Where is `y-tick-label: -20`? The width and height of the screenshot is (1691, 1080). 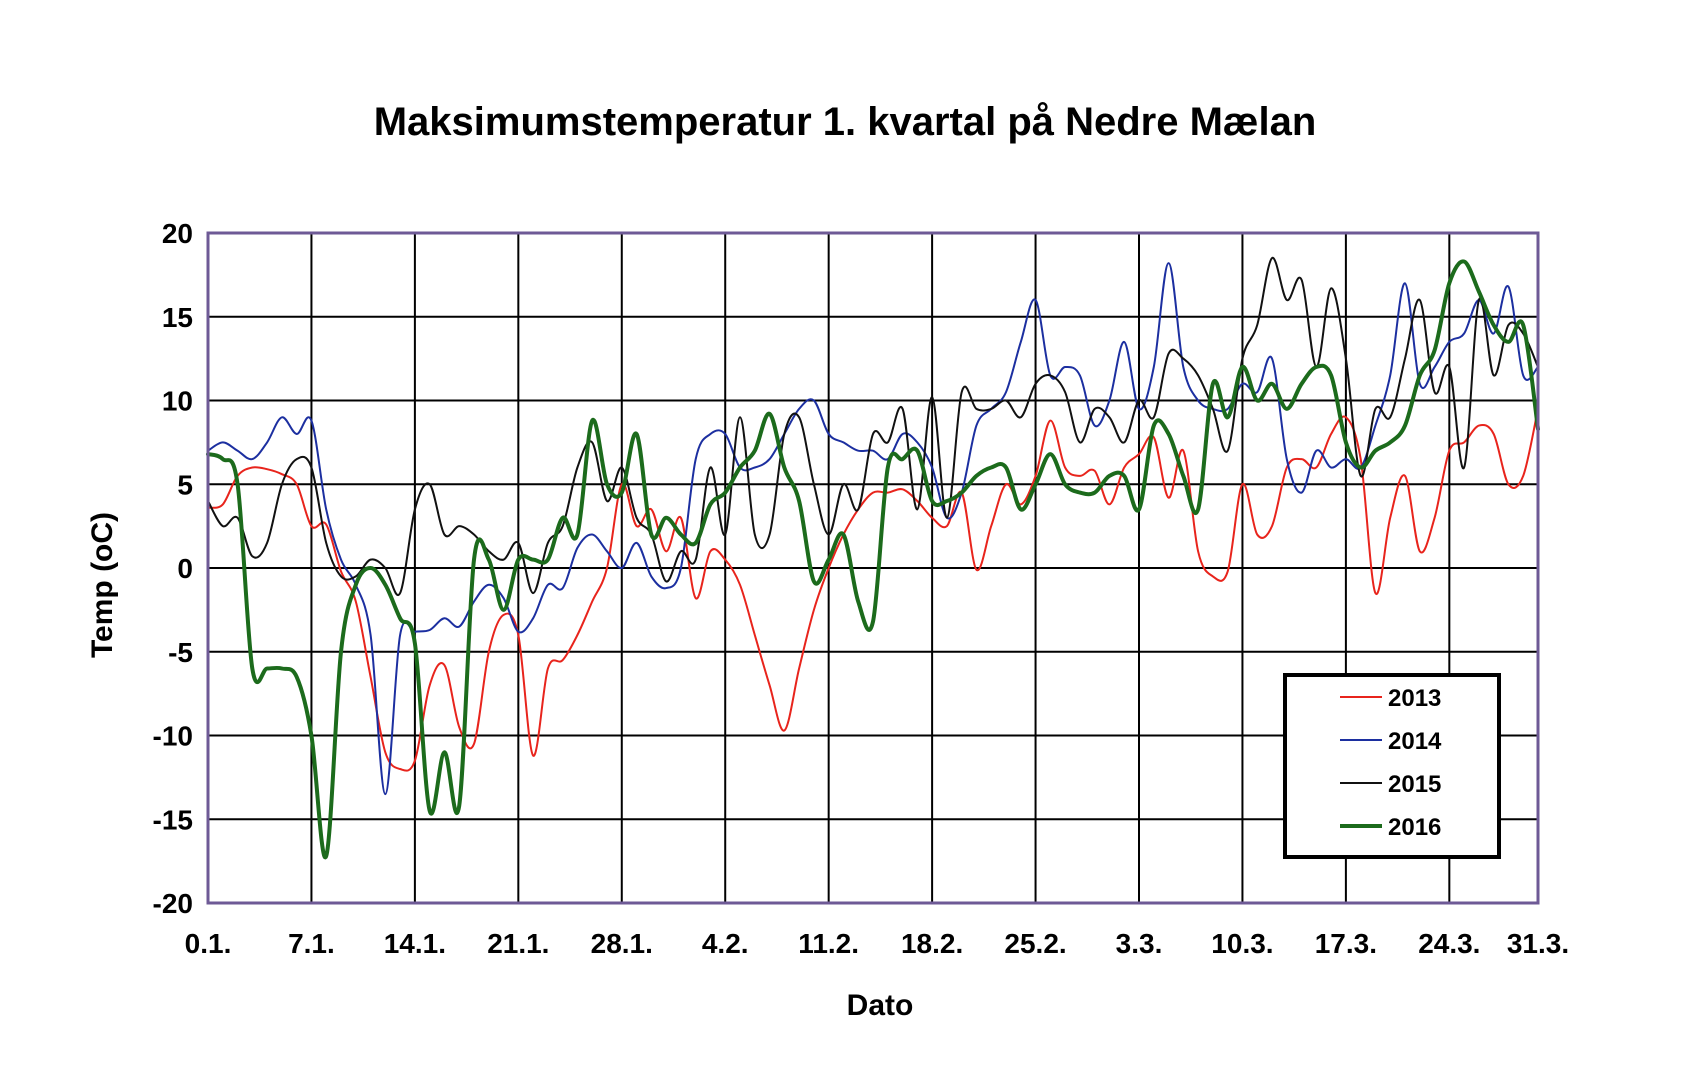
y-tick-label: -20 is located at coordinates (173, 903).